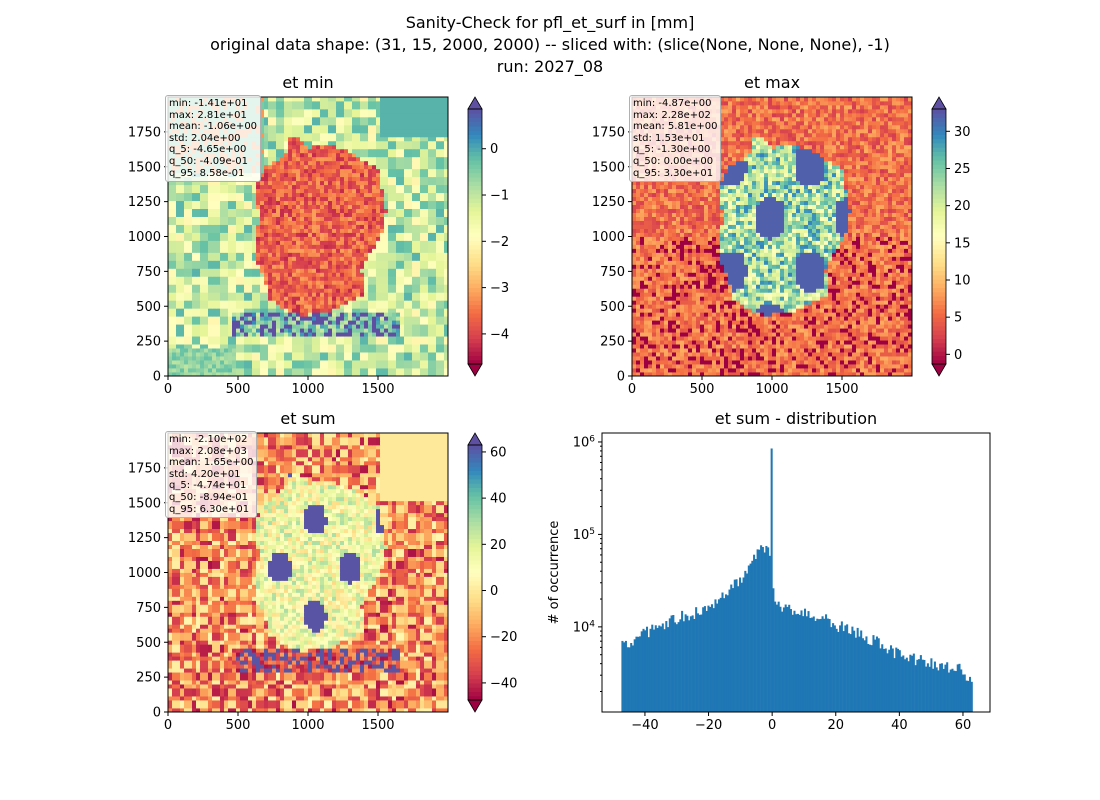 This screenshot has height=800, width=1100. What do you see at coordinates (208, 115) in the screenshot?
I see `stat-max: max: 2.81e+01` at bounding box center [208, 115].